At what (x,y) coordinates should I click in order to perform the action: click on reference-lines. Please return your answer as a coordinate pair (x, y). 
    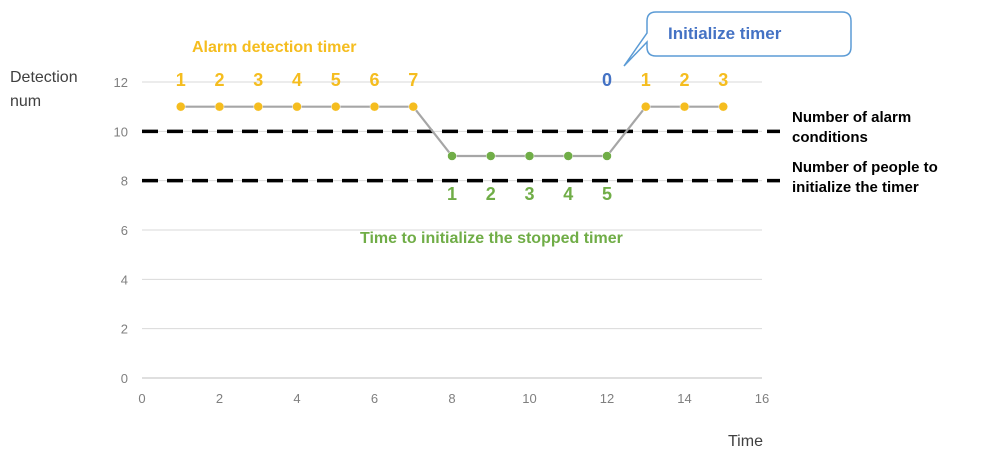
    Looking at the image, I should click on (461, 156).